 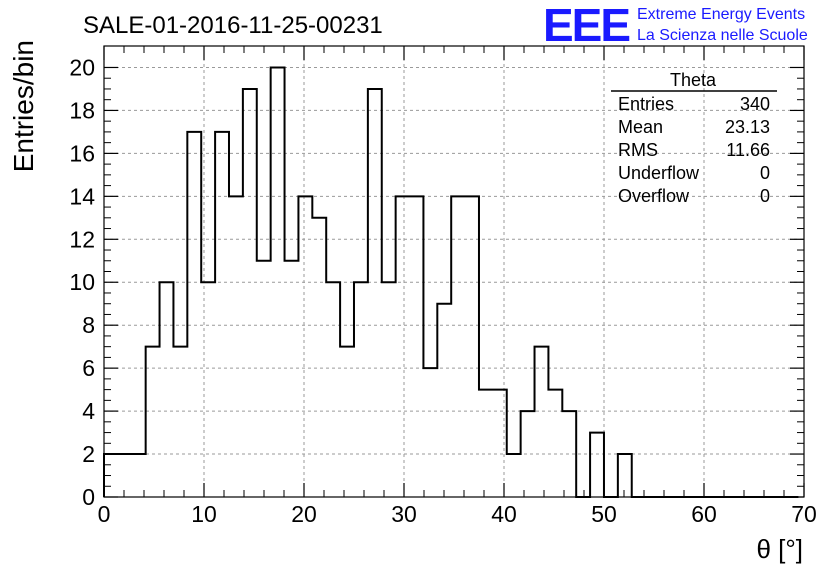 What do you see at coordinates (404, 514) in the screenshot?
I see `x-tick-label: 30` at bounding box center [404, 514].